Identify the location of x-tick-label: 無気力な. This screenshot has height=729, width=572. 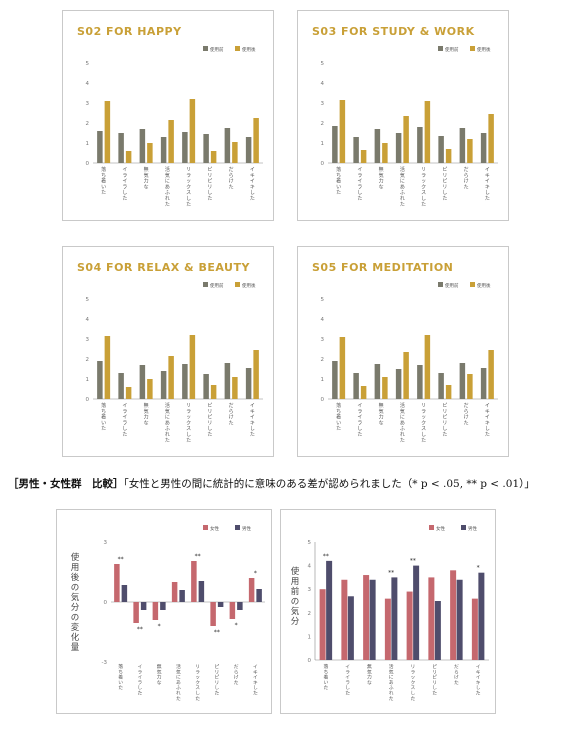
(381, 414).